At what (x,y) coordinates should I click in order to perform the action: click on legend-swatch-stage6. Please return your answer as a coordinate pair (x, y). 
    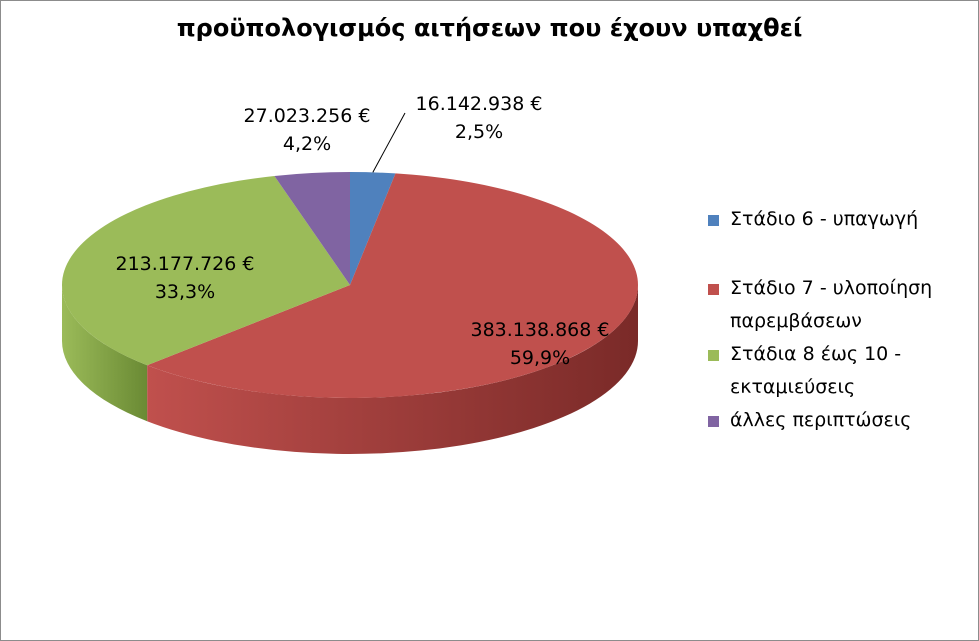
    Looking at the image, I should click on (713, 220).